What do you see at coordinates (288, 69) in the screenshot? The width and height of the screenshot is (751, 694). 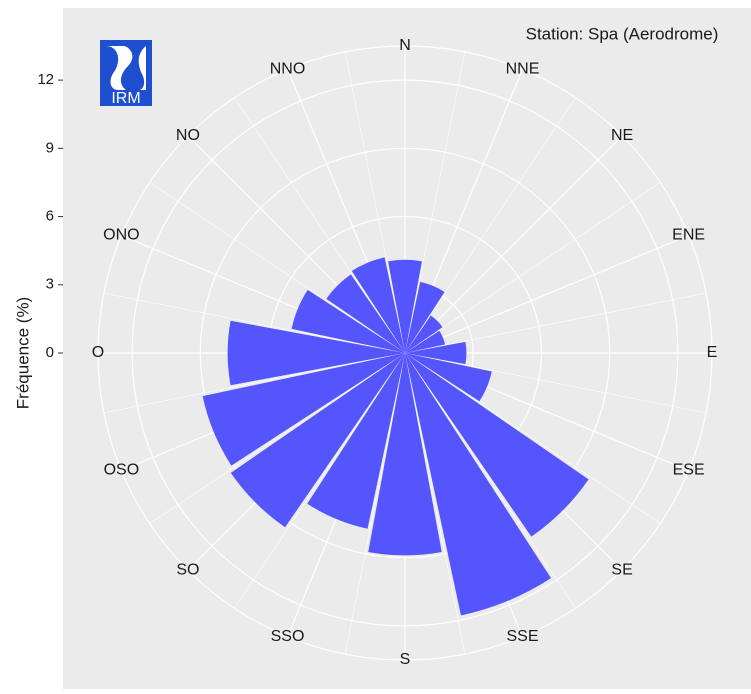 I see `direction-label: NNO` at bounding box center [288, 69].